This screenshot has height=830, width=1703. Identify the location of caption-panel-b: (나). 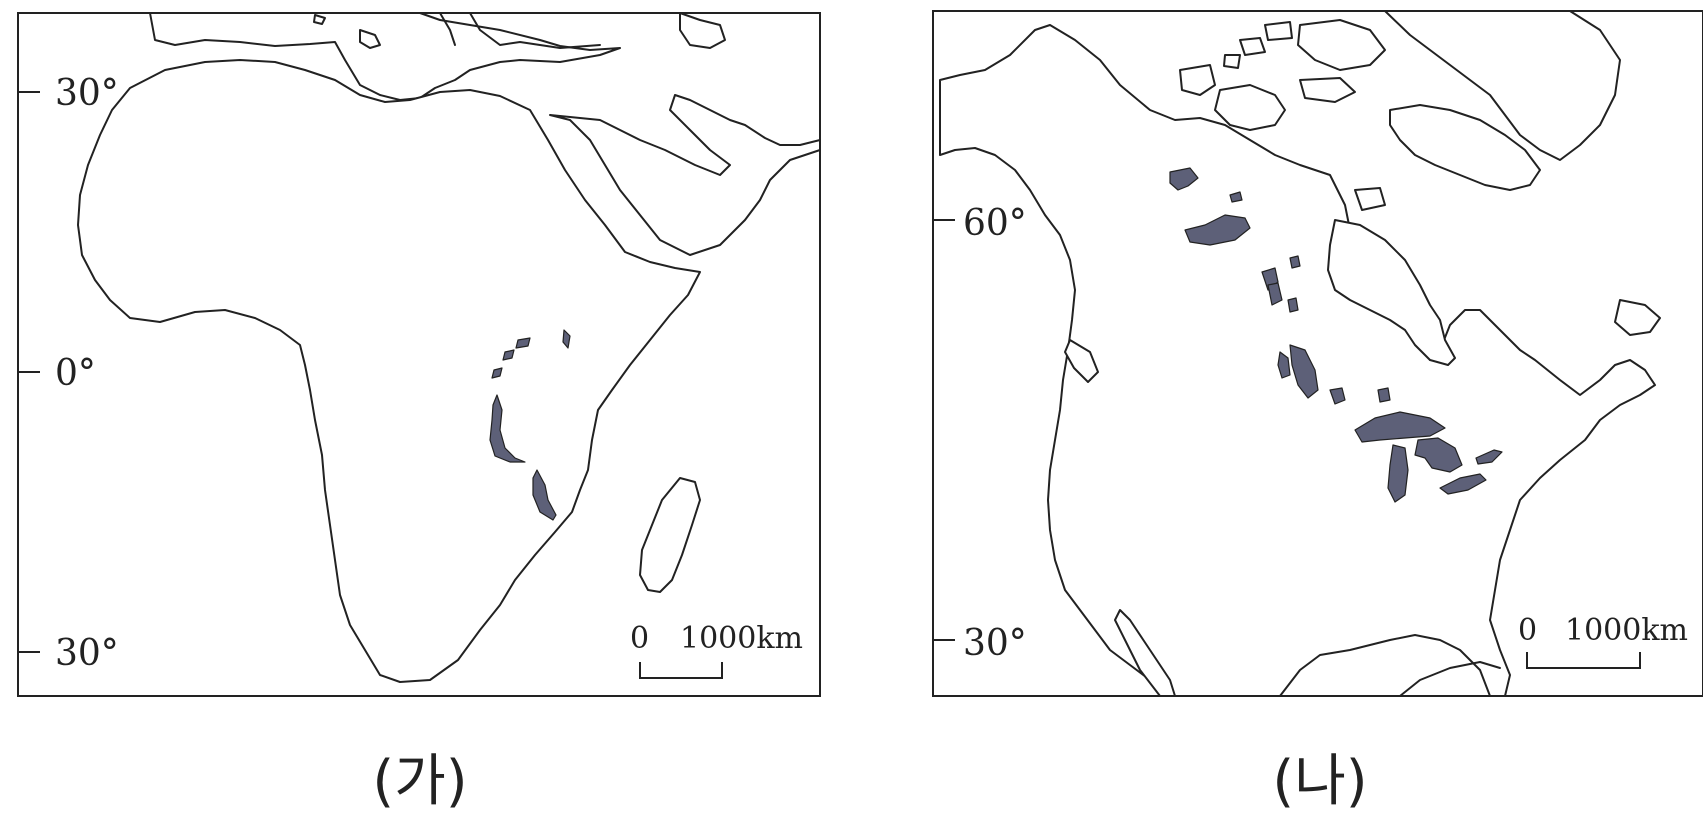
(1319, 781).